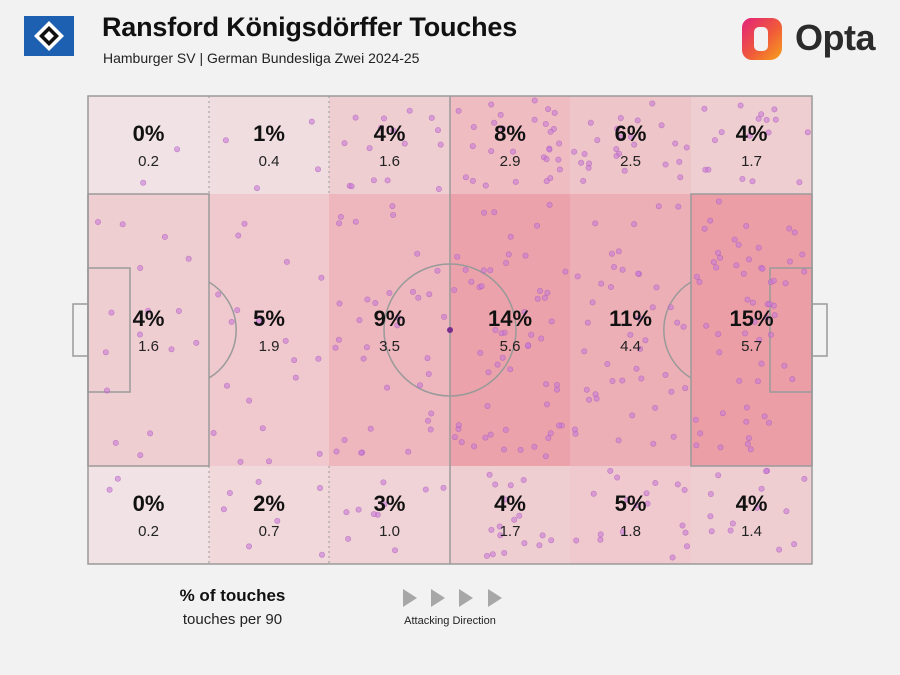 The height and width of the screenshot is (675, 900). What do you see at coordinates (269, 133) in the screenshot?
I see `zone-percent-label: 1%` at bounding box center [269, 133].